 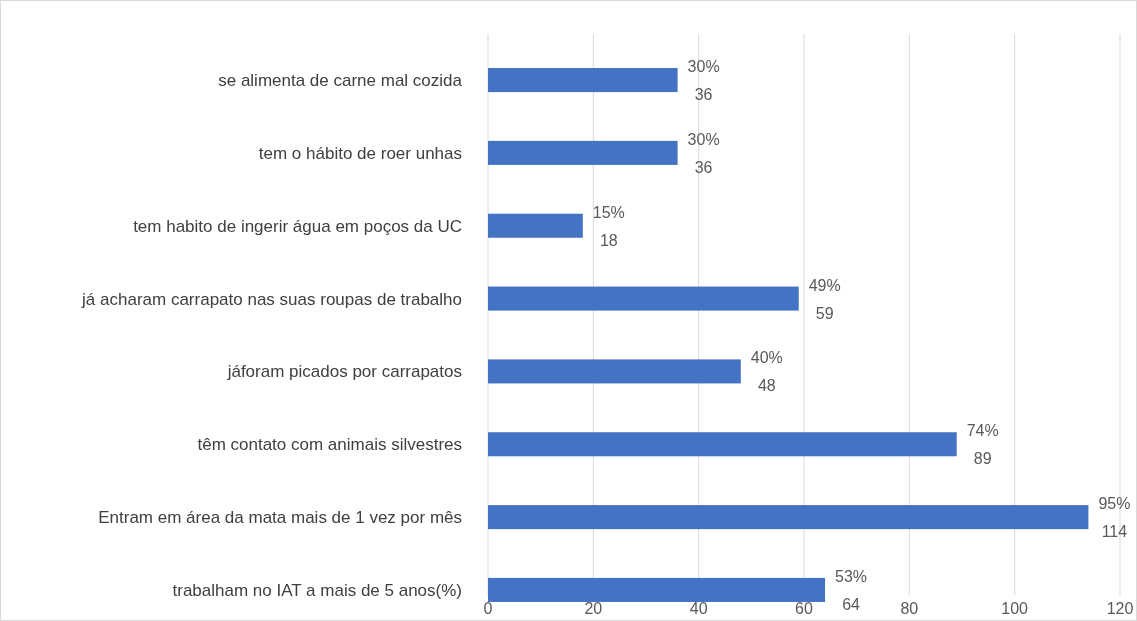 I want to click on data-label: 40% 48, so click(x=766, y=372).